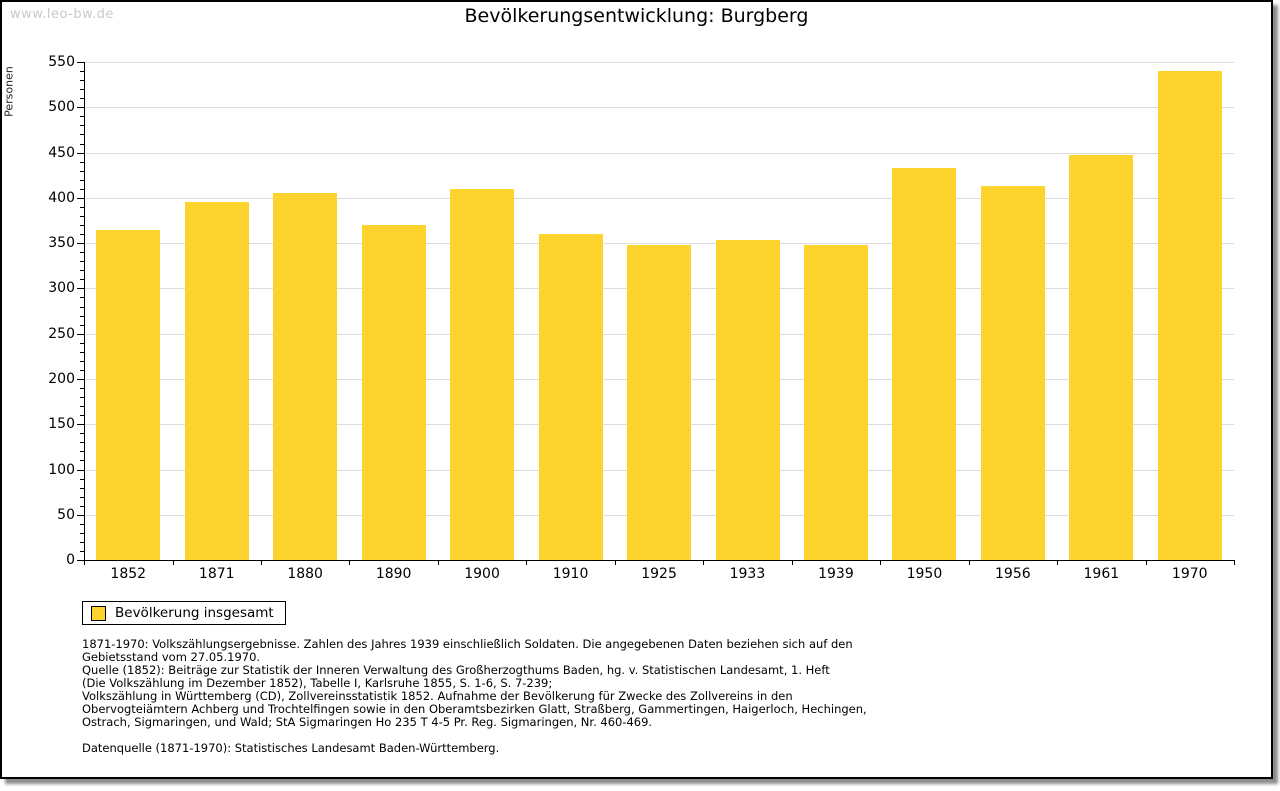 Image resolution: width=1280 pixels, height=791 pixels. I want to click on y-tick-label: 300, so click(61, 288).